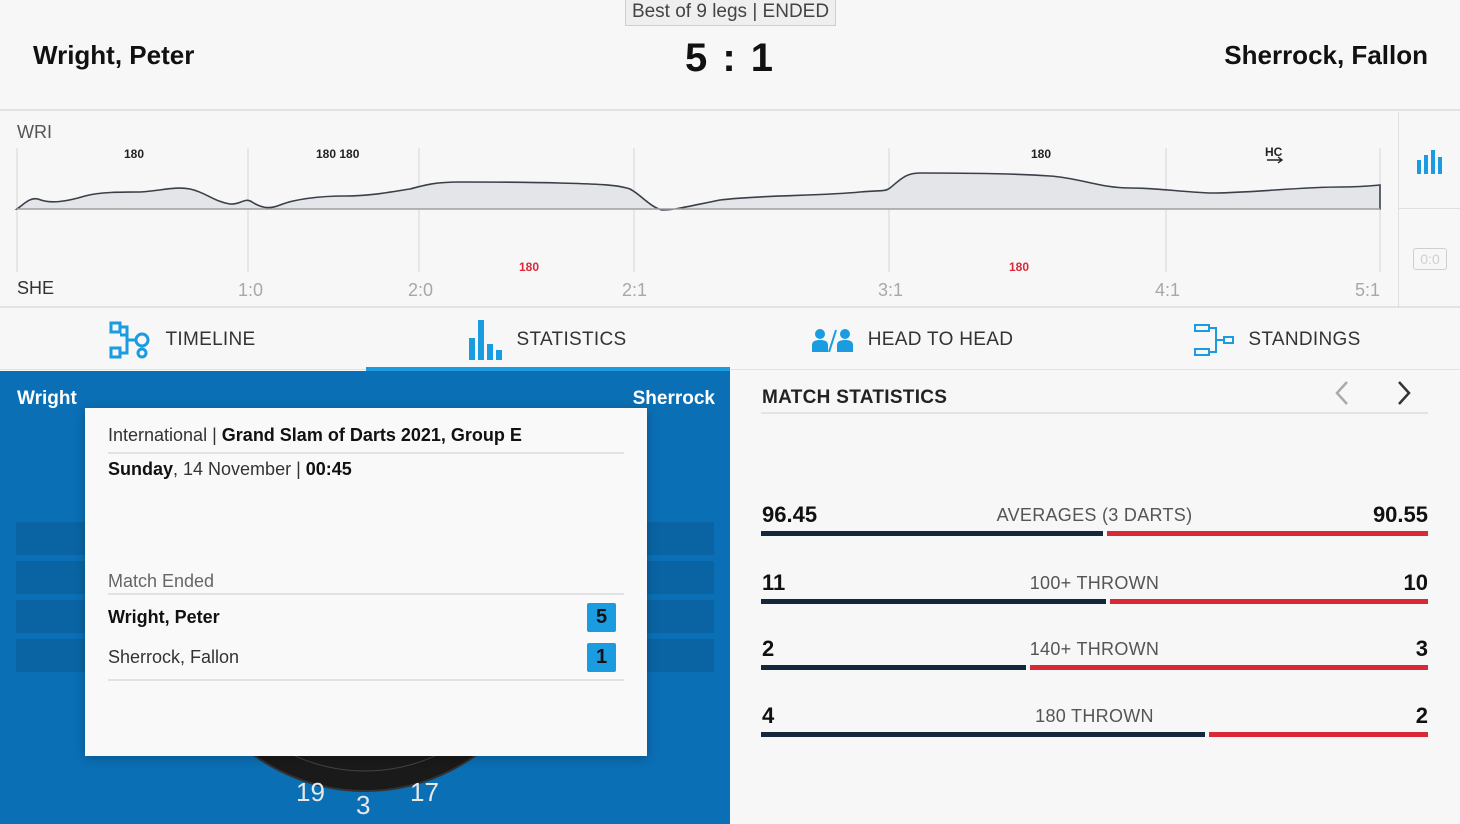 The width and height of the screenshot is (1460, 824). I want to click on high-checkout-marker: HC, so click(1274, 152).